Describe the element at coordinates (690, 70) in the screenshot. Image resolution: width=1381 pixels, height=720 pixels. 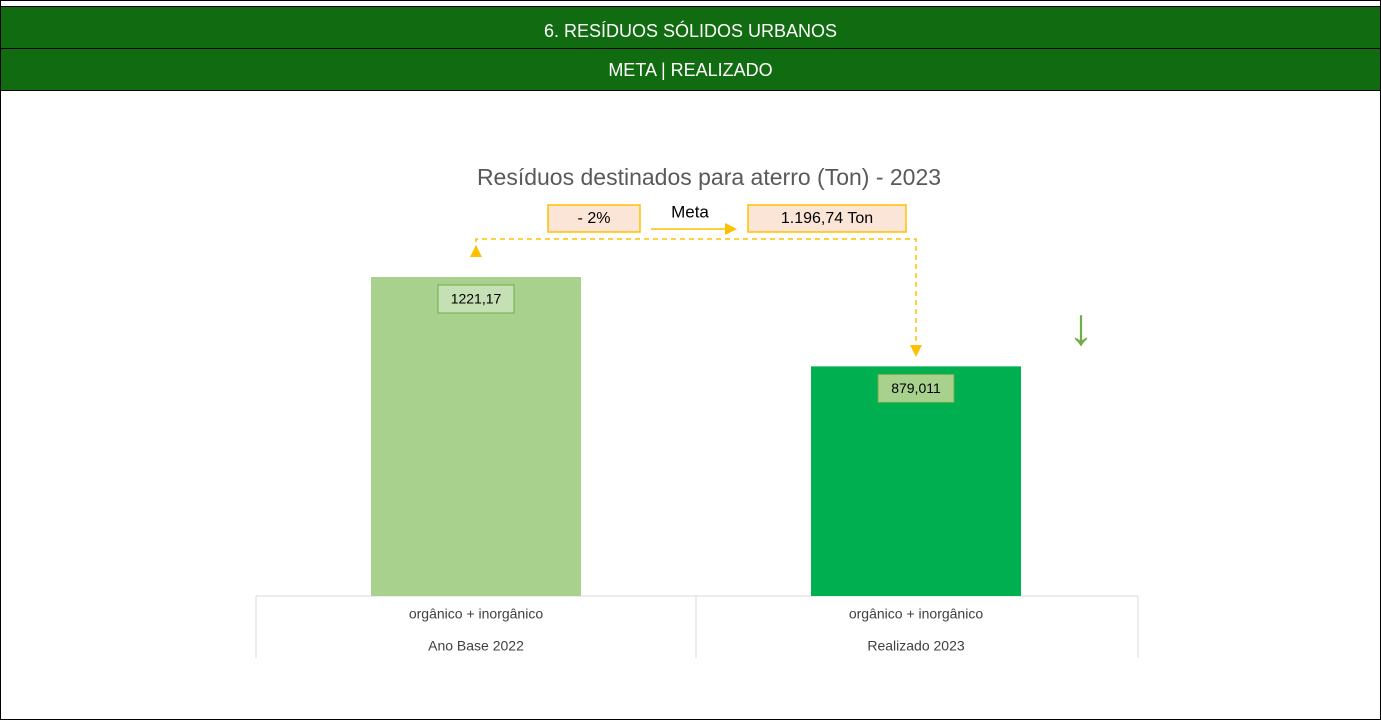
I see `header-subtitle: META | REALIZADO` at that location.